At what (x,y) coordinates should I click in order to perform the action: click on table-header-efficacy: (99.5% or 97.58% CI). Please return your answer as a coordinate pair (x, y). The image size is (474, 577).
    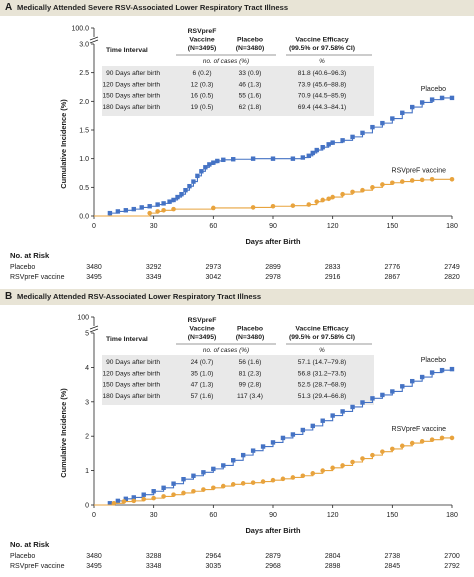
    Looking at the image, I should click on (322, 48).